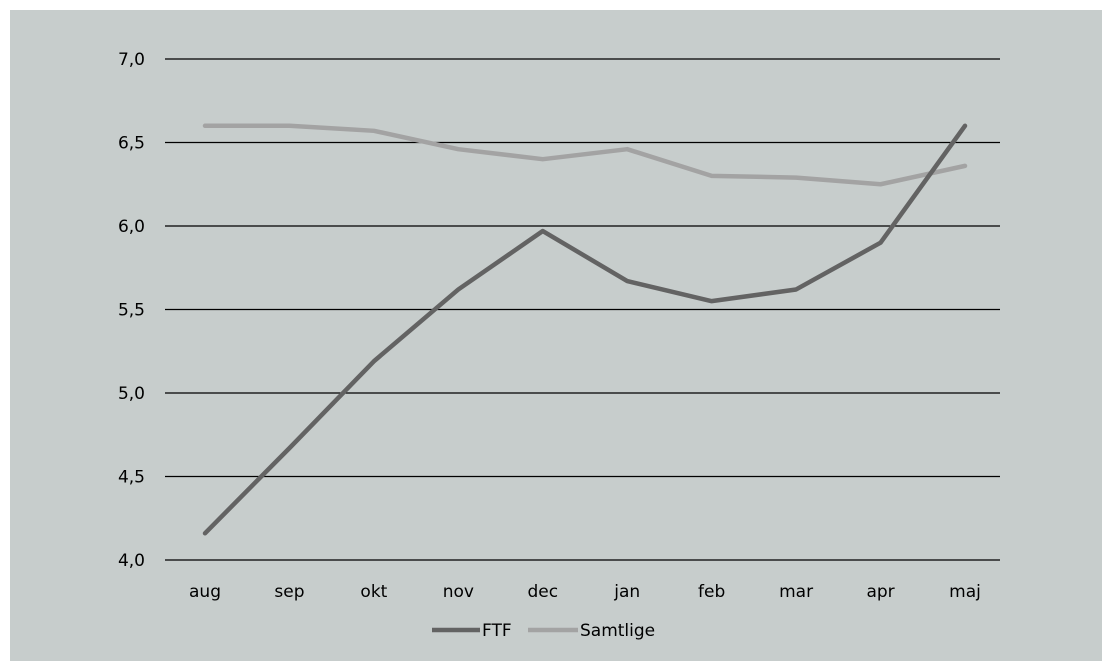 The image size is (1112, 671). What do you see at coordinates (131, 144) in the screenshot?
I see `y-tick-label: 6,5` at bounding box center [131, 144].